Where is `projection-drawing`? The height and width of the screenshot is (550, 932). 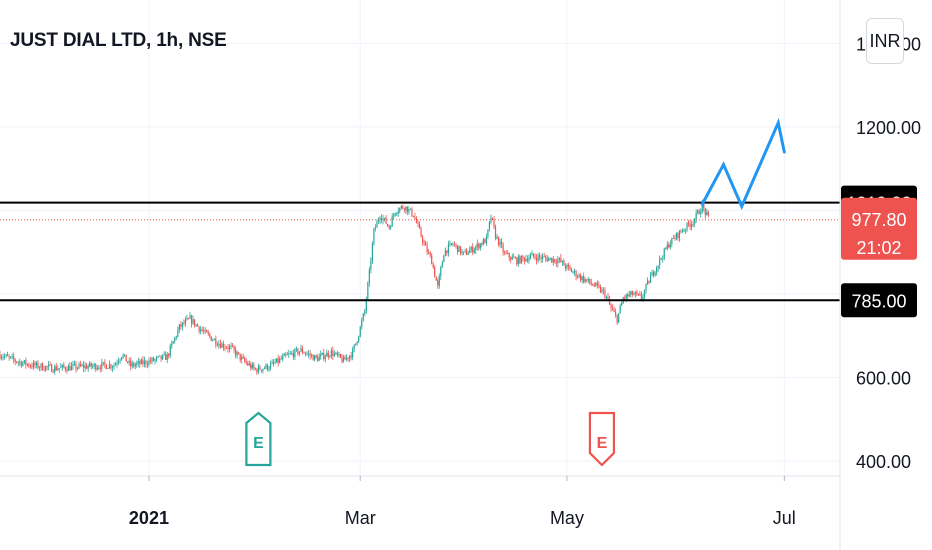 projection-drawing is located at coordinates (743, 164).